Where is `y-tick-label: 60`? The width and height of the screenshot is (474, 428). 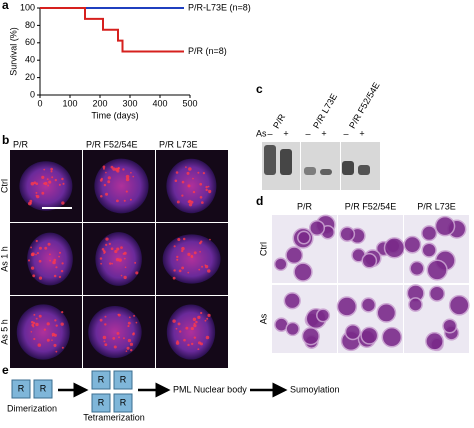 y-tick-label: 60 is located at coordinates (30, 42).